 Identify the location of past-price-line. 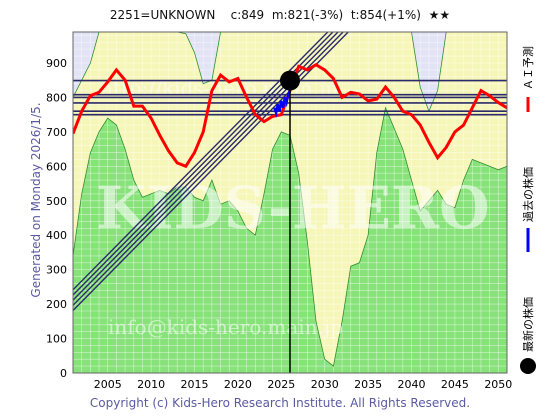
(282, 104).